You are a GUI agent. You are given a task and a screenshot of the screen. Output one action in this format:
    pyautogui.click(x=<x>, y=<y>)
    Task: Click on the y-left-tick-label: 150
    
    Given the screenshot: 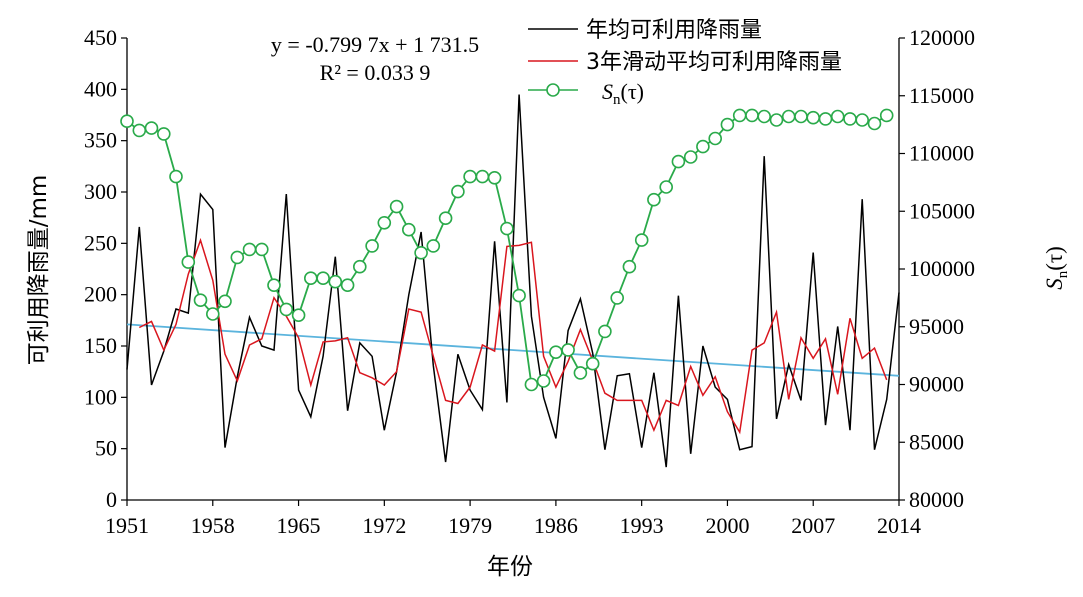 What is the action you would take?
    pyautogui.click(x=100, y=345)
    